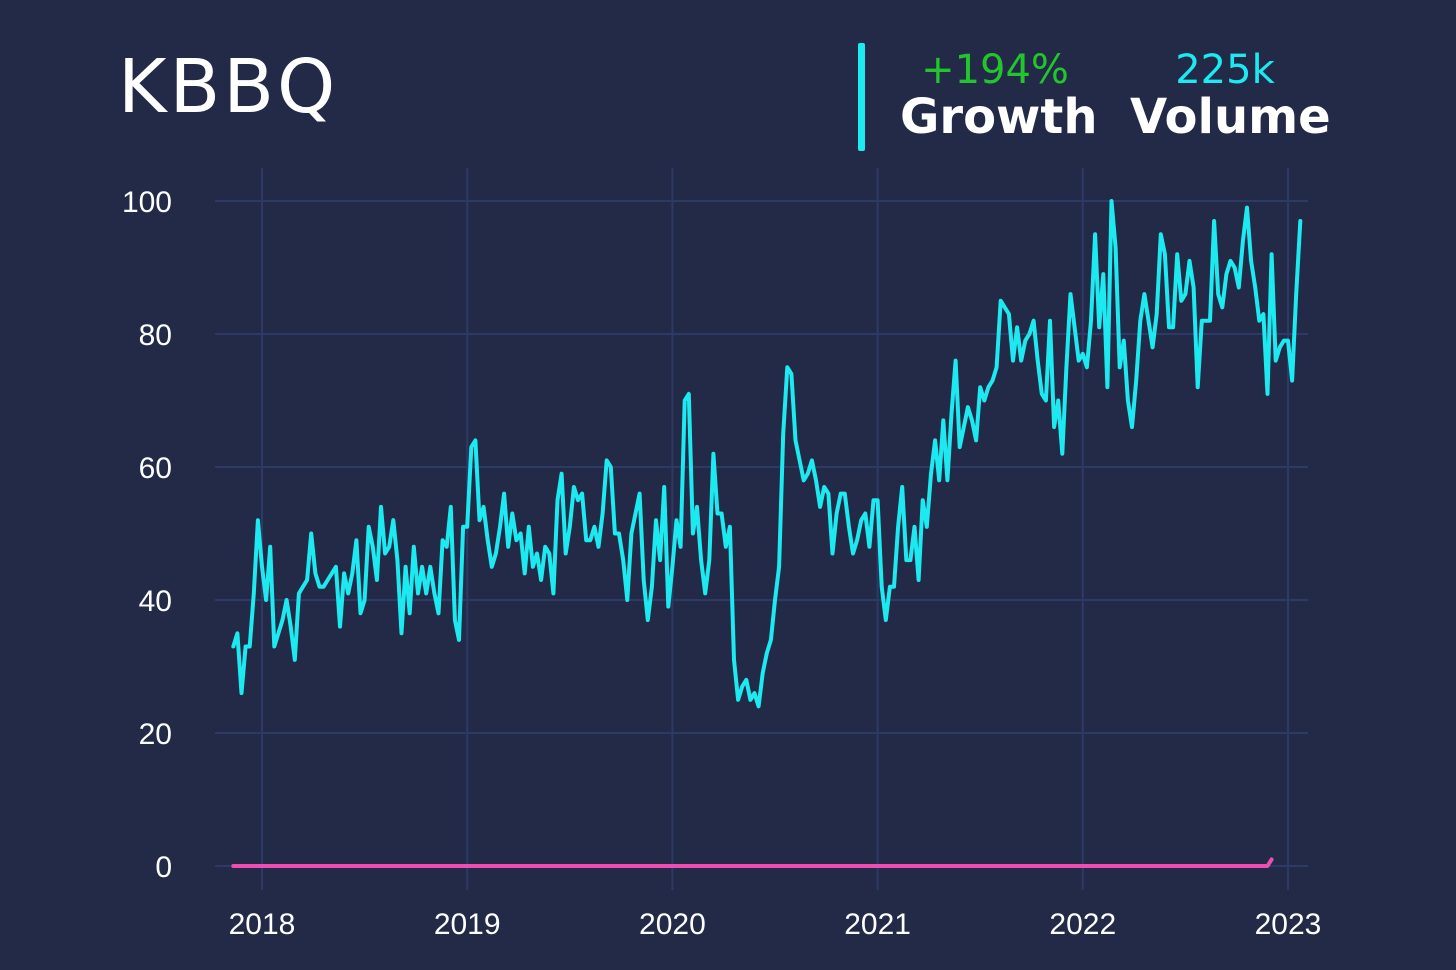  What do you see at coordinates (163, 867) in the screenshot?
I see `y-tick-label: 0` at bounding box center [163, 867].